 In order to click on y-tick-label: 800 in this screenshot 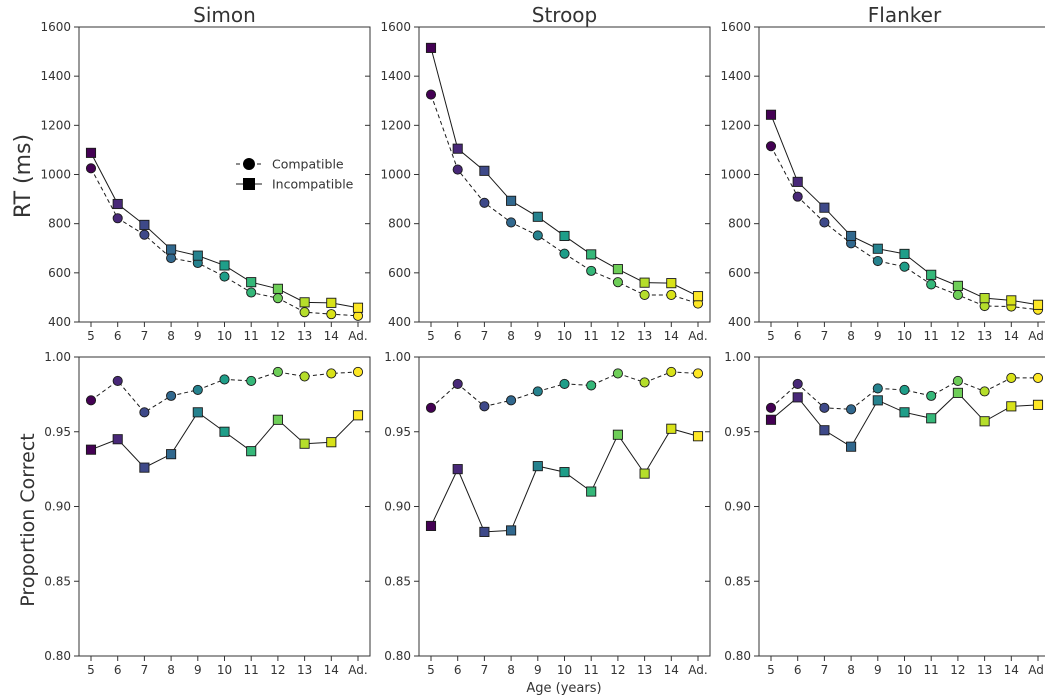, I will do `click(59, 224)`.